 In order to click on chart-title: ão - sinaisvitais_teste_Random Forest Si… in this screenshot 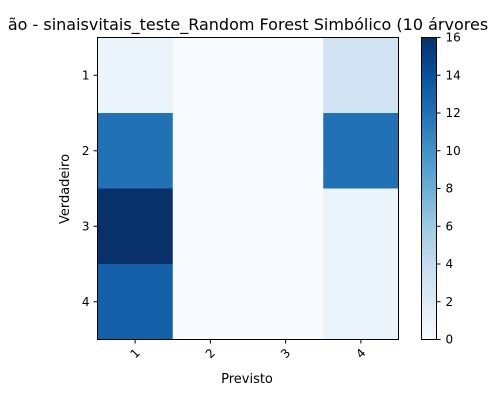, I will do `click(248, 25)`.